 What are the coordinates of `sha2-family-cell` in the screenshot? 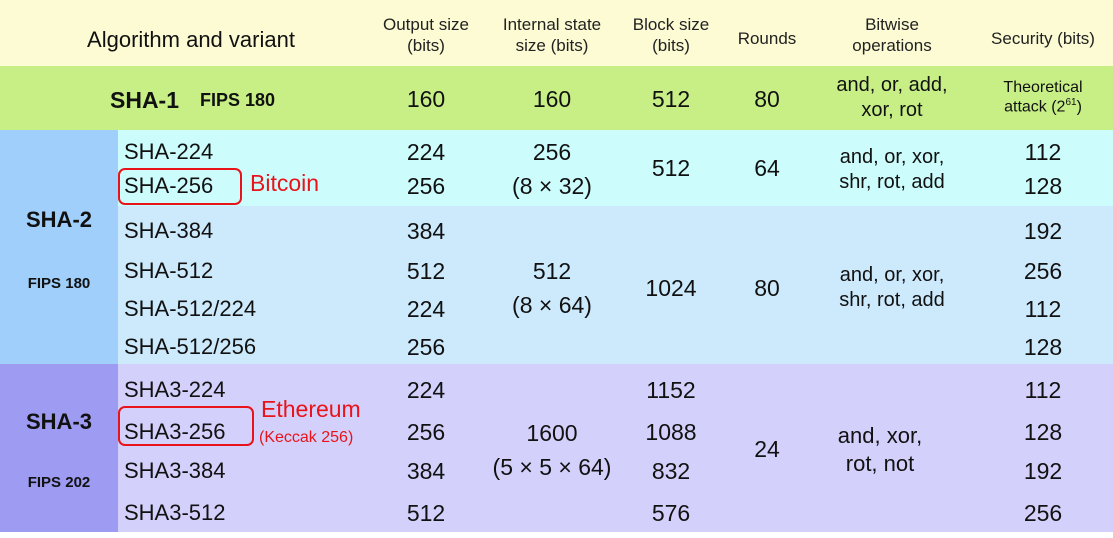 It's located at (59, 247).